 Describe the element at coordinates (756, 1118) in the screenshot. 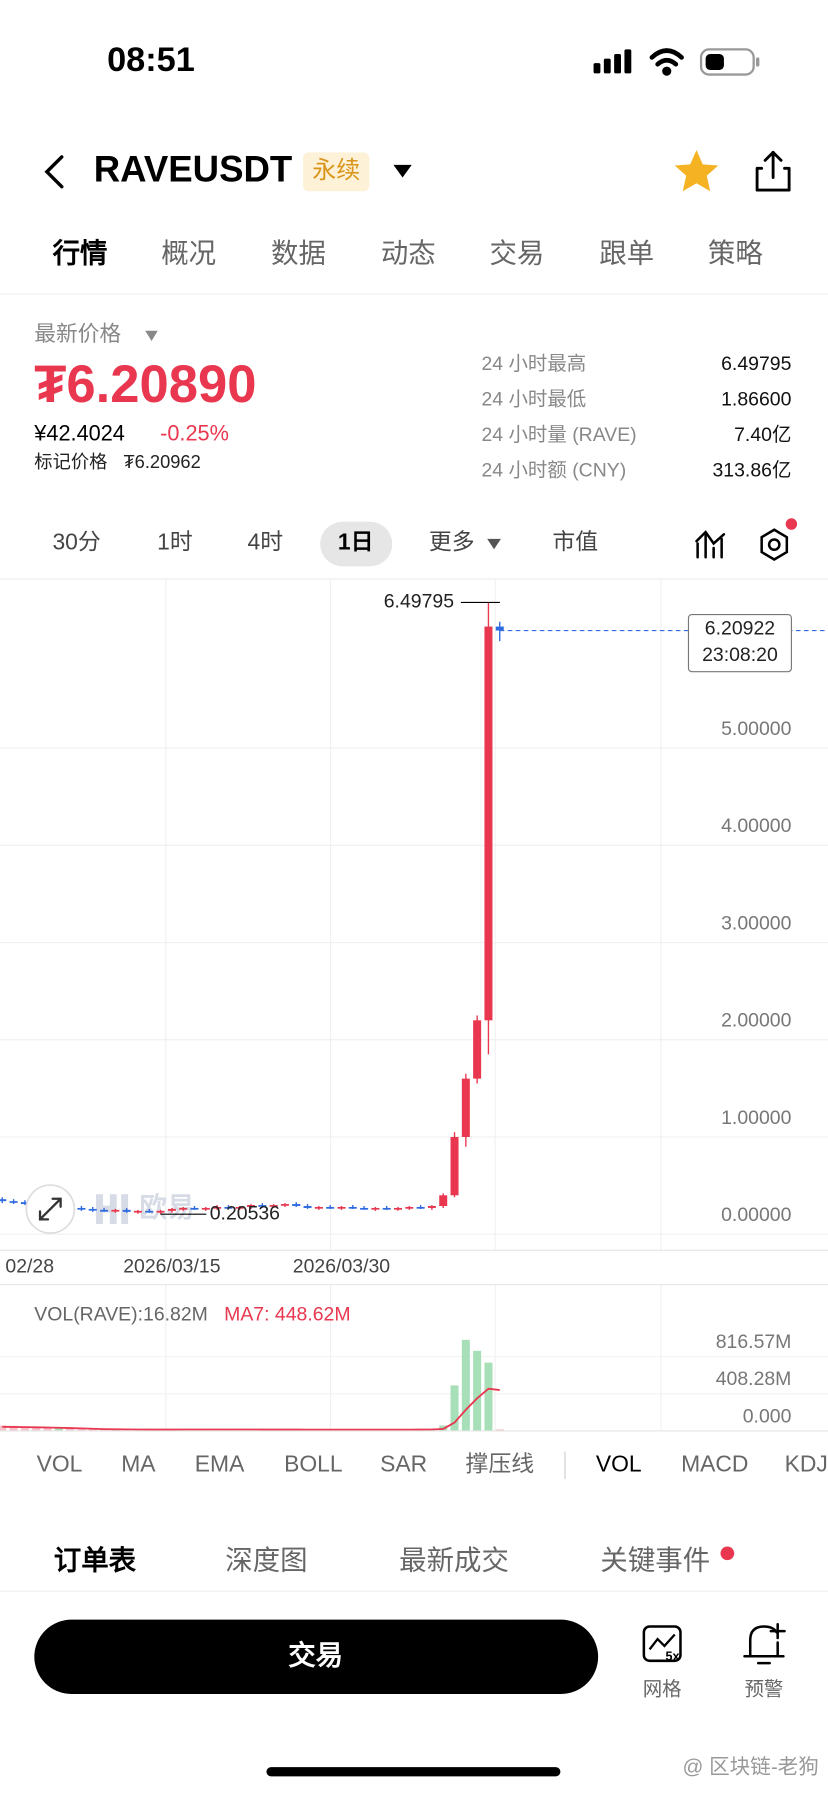

I see `y-tick-label: 1.00000` at that location.